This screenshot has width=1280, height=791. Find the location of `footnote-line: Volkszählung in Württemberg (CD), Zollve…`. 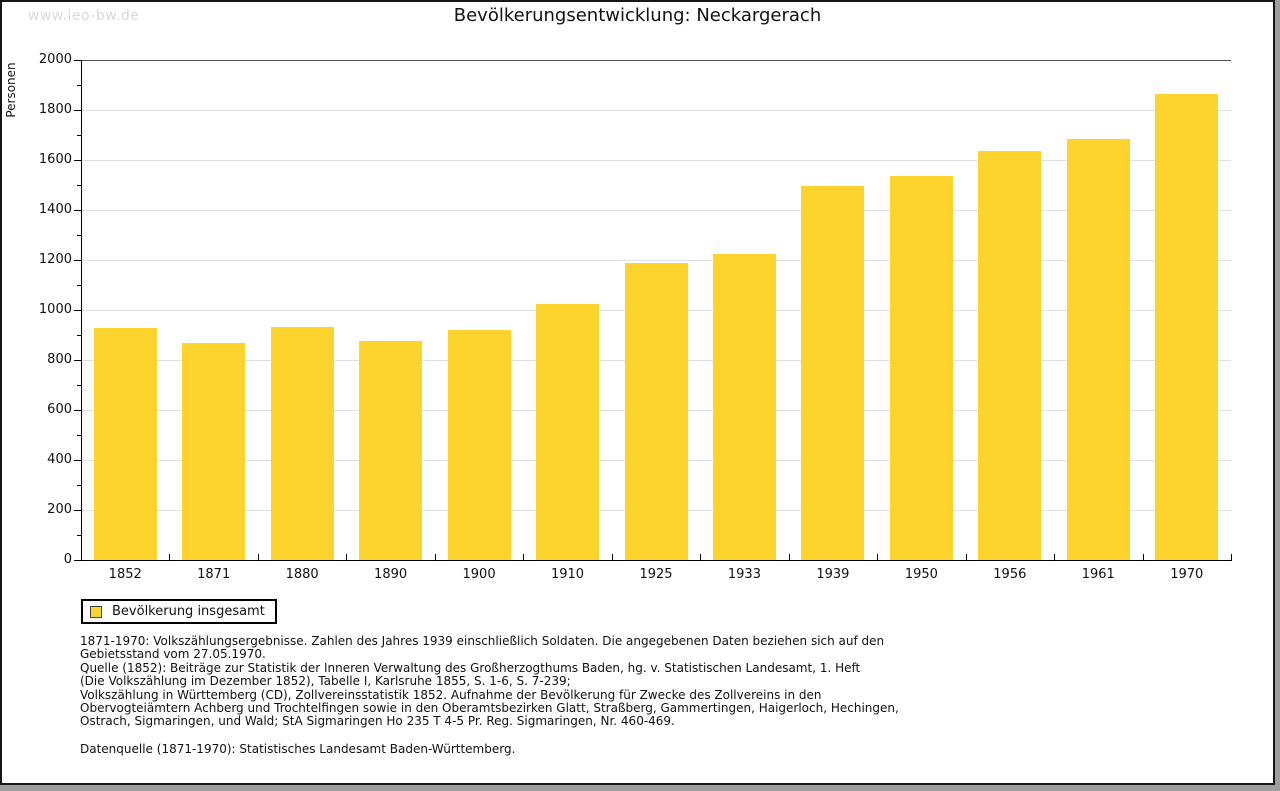

footnote-line: Volkszählung in Württemberg (CD), Zollve… is located at coordinates (451, 694).